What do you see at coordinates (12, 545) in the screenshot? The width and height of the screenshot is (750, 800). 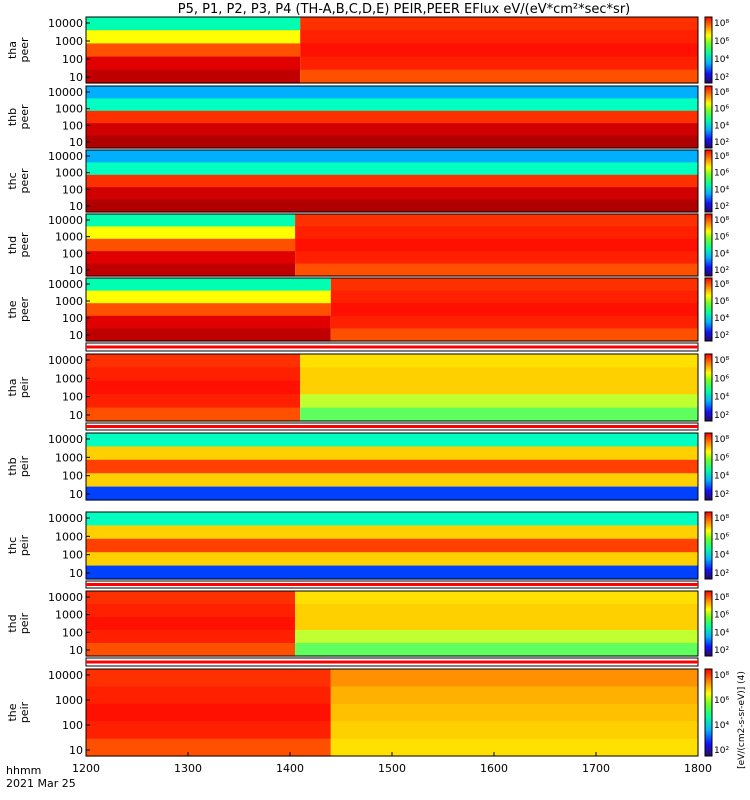 I see `panel-label-probe: thc` at bounding box center [12, 545].